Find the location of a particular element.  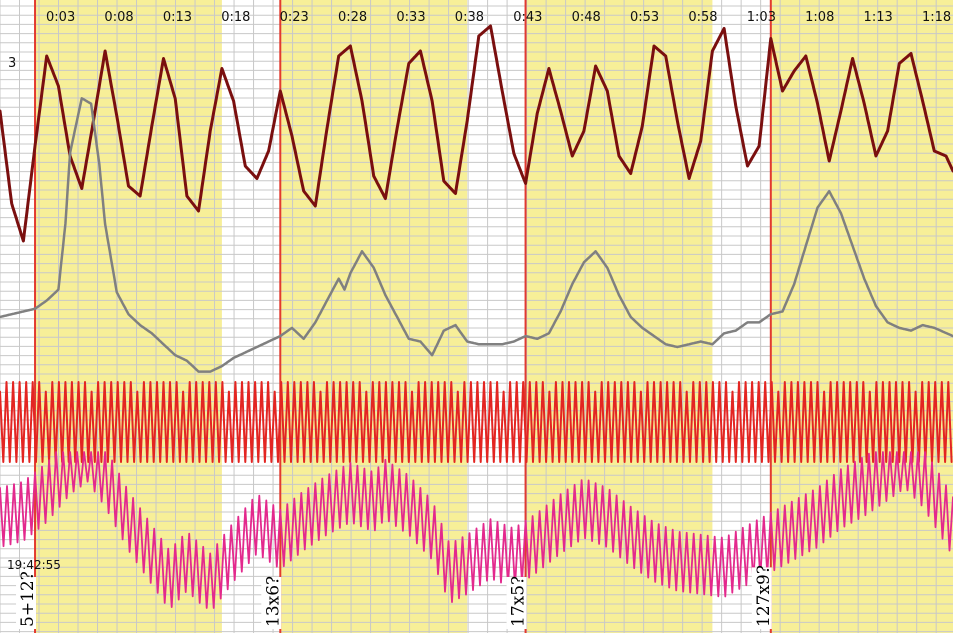

x-tick-label: 1:18 is located at coordinates (936, 17).